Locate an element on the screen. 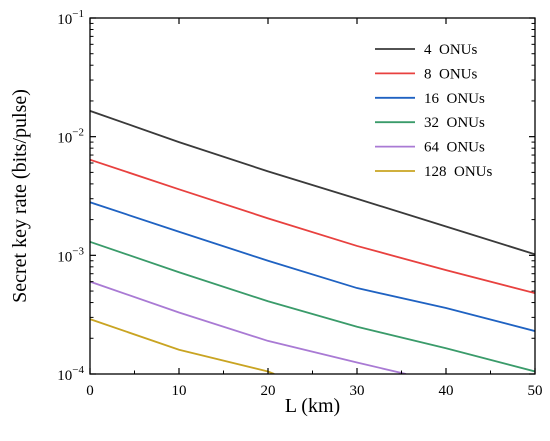 This screenshot has height=441, width=550. legend-label-5: 128 ONUs is located at coordinates (458, 172).